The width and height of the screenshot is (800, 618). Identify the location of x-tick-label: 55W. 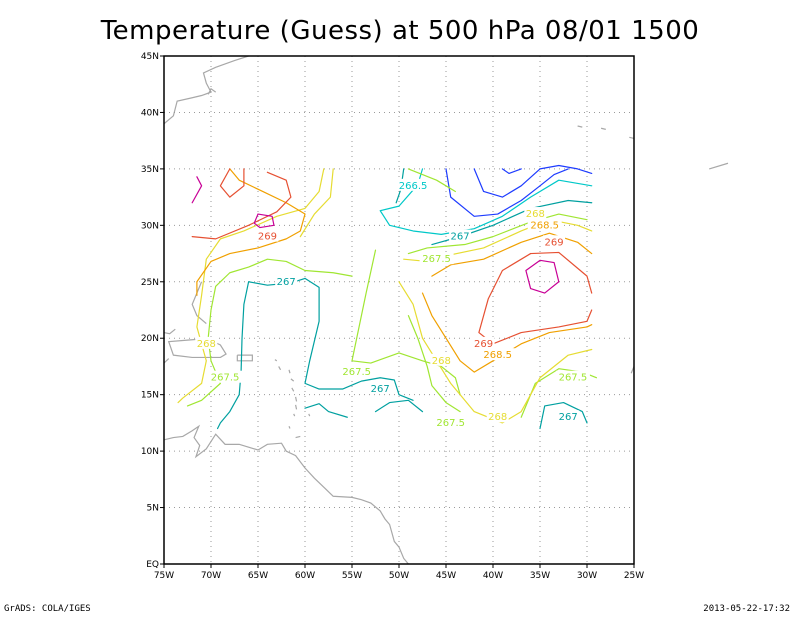
(352, 576).